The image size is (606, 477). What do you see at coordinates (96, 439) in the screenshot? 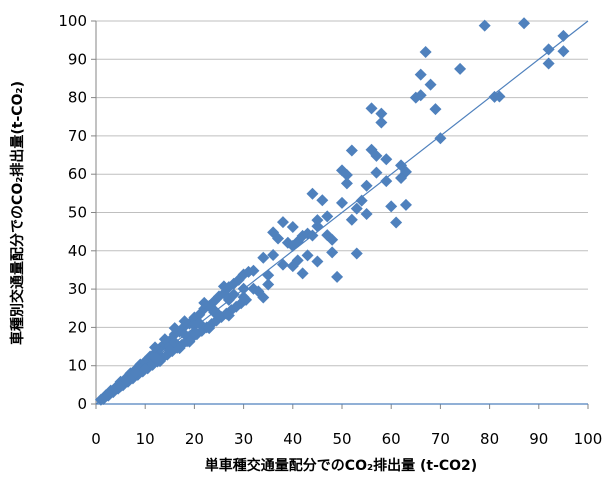
I see `x-tick-label: 0` at bounding box center [96, 439].